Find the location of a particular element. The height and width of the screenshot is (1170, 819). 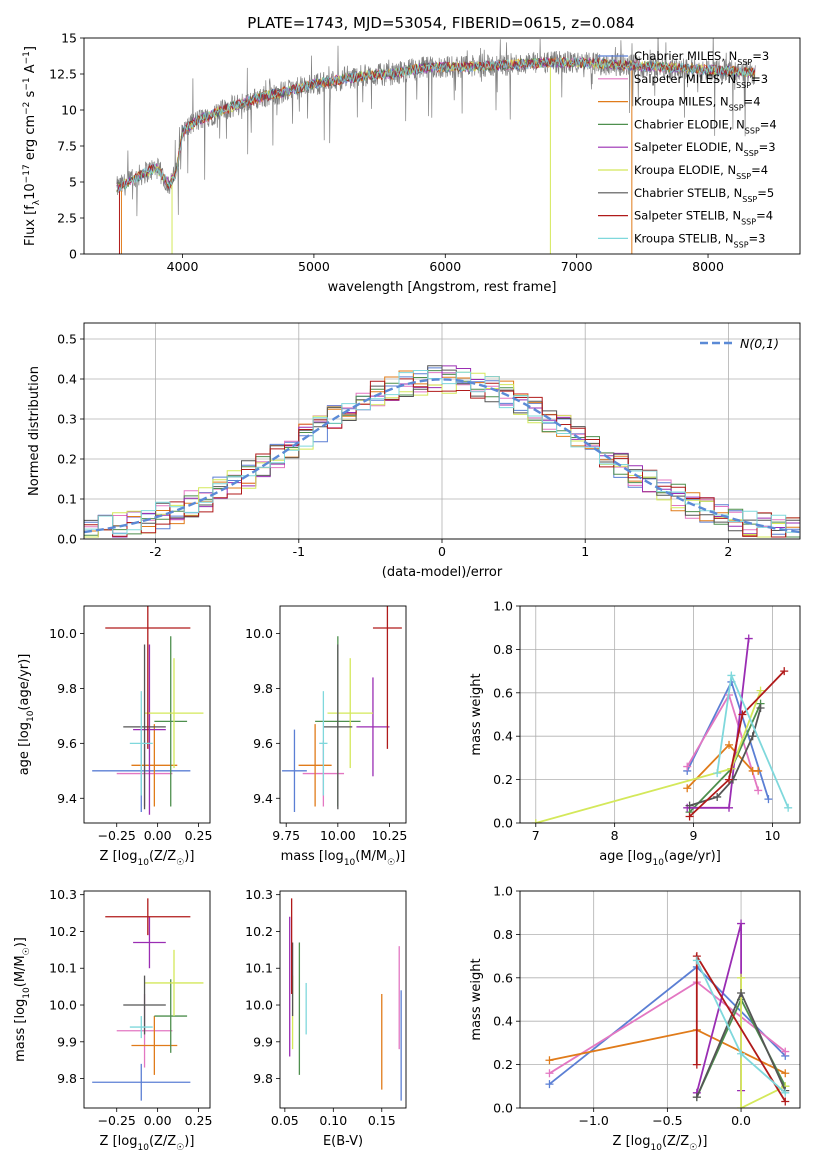

panel-mass-vs-EBV: 0.05 0.10 0.15 9.8 9.9 10.0 10.1 10.2 10.3 E(B-V) is located at coordinates (326, 1018).